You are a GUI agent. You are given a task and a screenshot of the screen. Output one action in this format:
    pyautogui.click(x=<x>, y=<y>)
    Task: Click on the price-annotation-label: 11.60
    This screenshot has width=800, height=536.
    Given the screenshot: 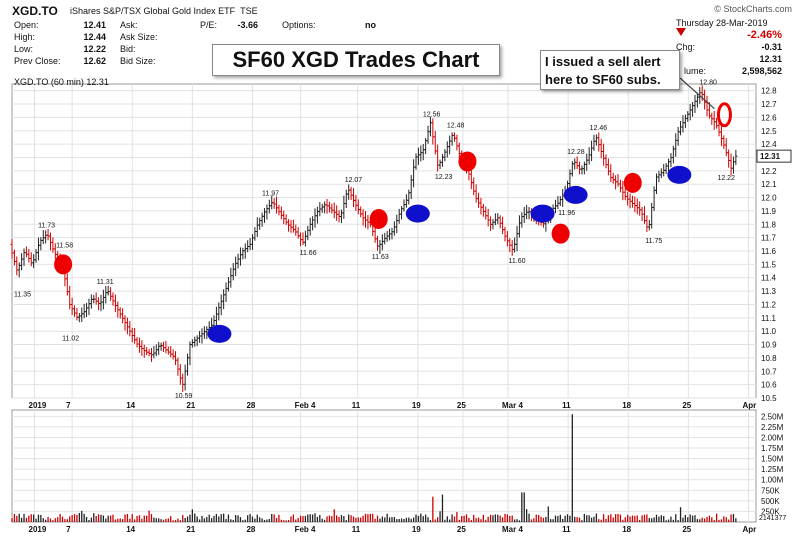 What is the action you would take?
    pyautogui.click(x=517, y=261)
    